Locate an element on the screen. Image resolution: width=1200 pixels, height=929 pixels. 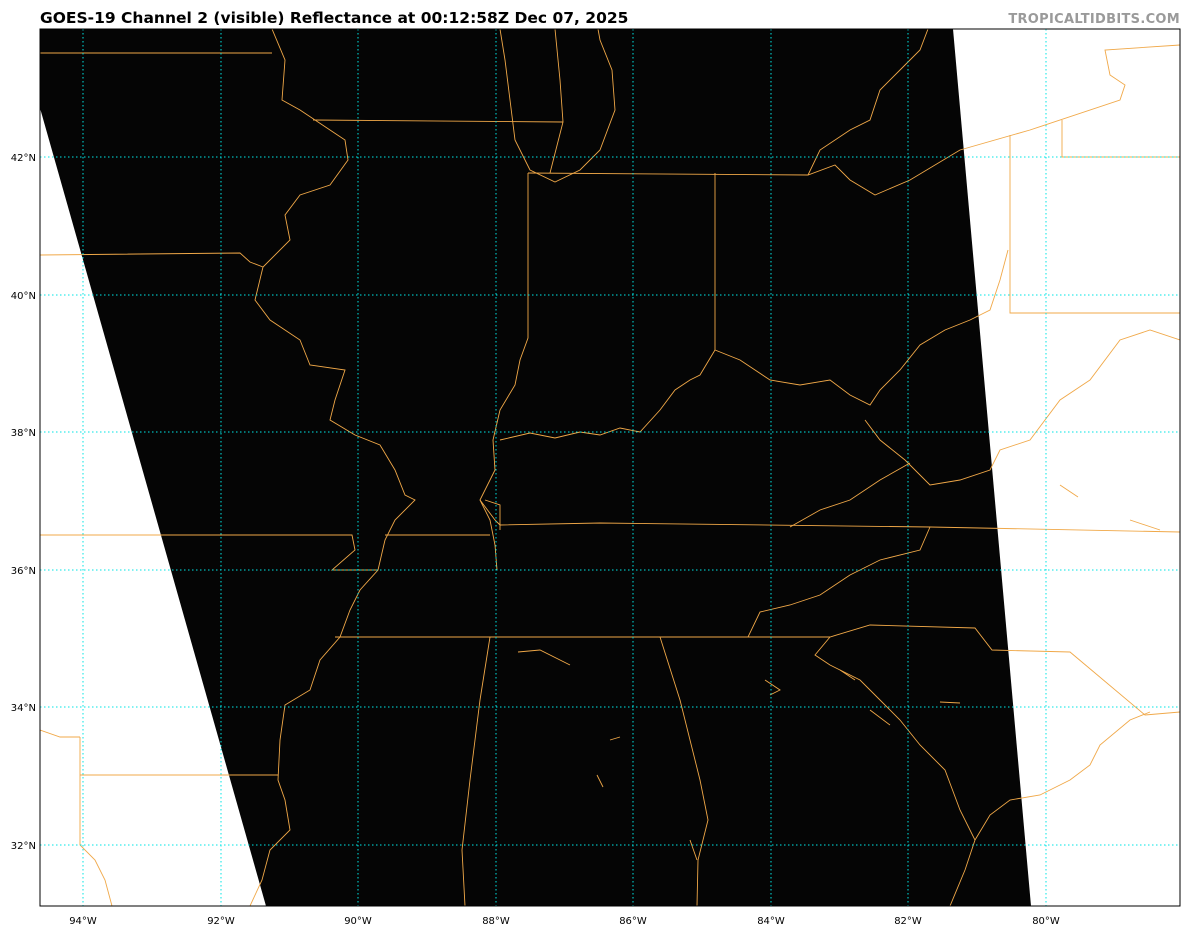
lat-label: 38°N is located at coordinates (23, 433).